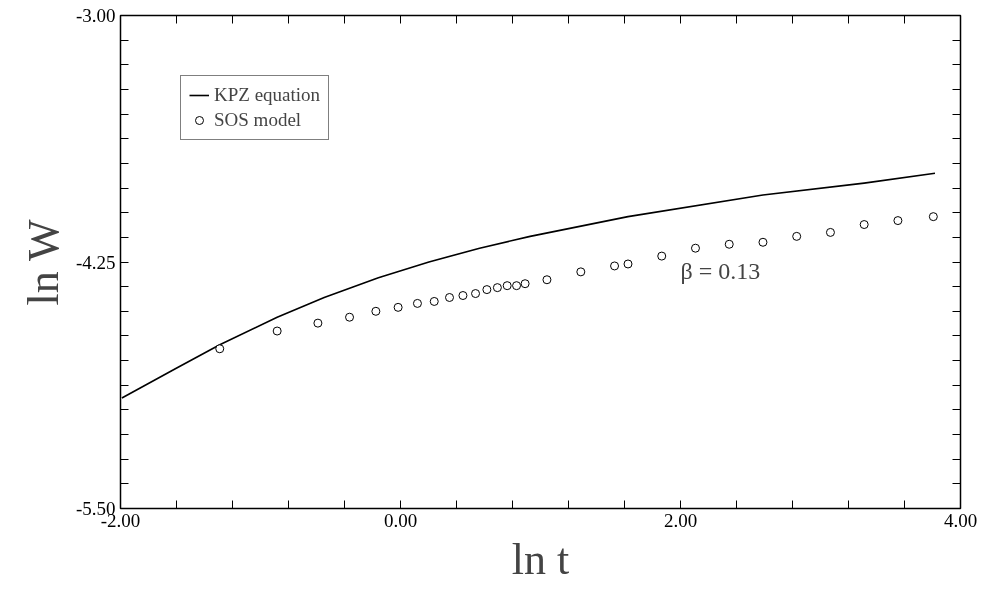  I want to click on legend-label: SOS model, so click(258, 120).